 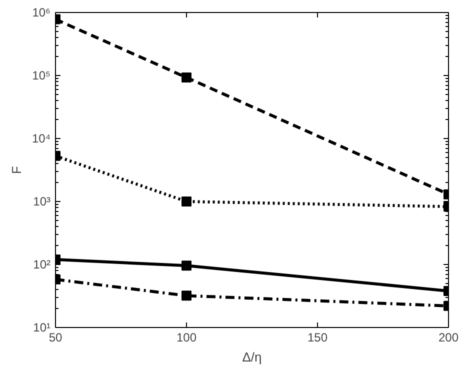 What do you see at coordinates (317, 337) in the screenshot?
I see `x-tick-label: 150` at bounding box center [317, 337].